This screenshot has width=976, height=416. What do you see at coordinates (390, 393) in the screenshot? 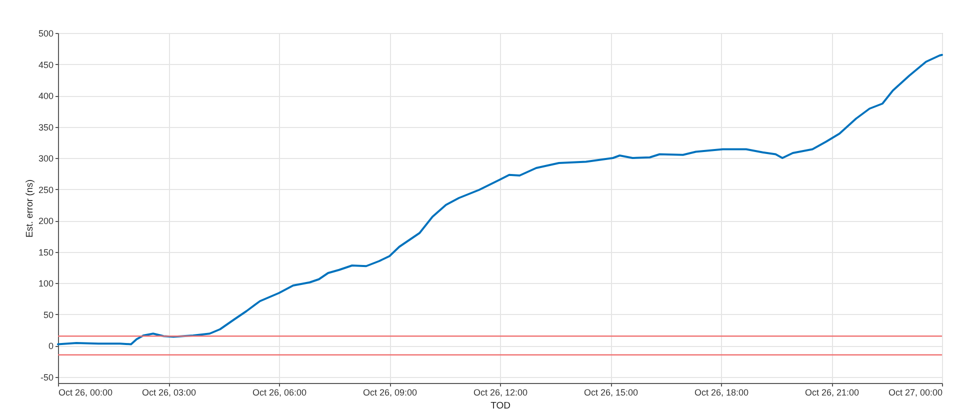
I see `x-tick-label: Oct 26, 09:00` at bounding box center [390, 393].